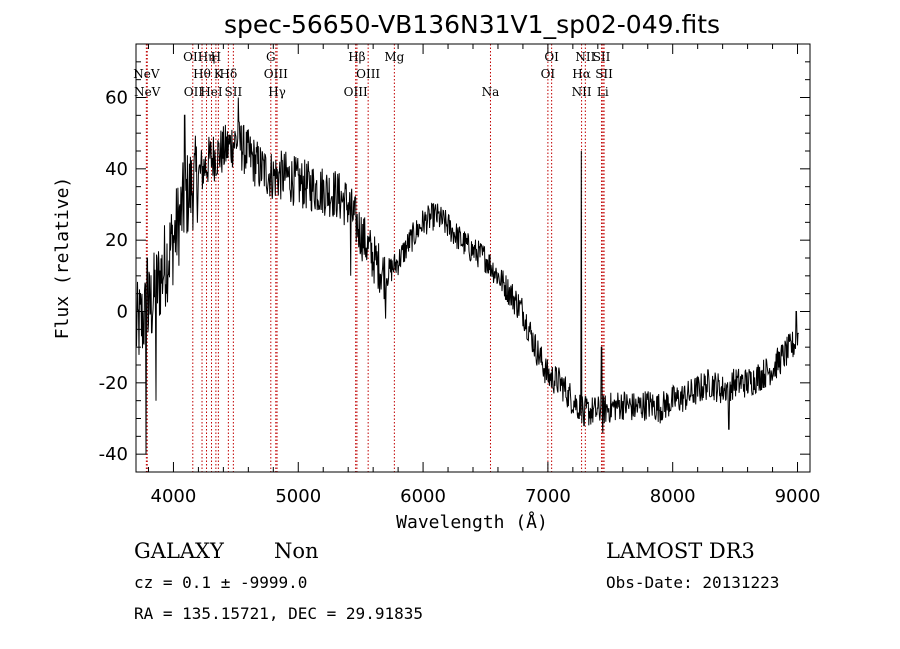 The width and height of the screenshot is (900, 649). I want to click on x-axis-title: Wavelength (Å), so click(472, 522).